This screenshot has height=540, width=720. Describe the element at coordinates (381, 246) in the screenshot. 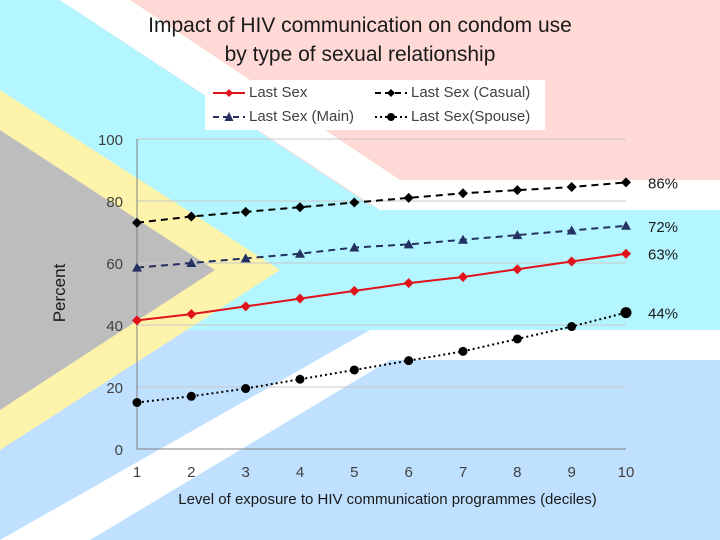

I see `series-line-last-sex-main` at that location.